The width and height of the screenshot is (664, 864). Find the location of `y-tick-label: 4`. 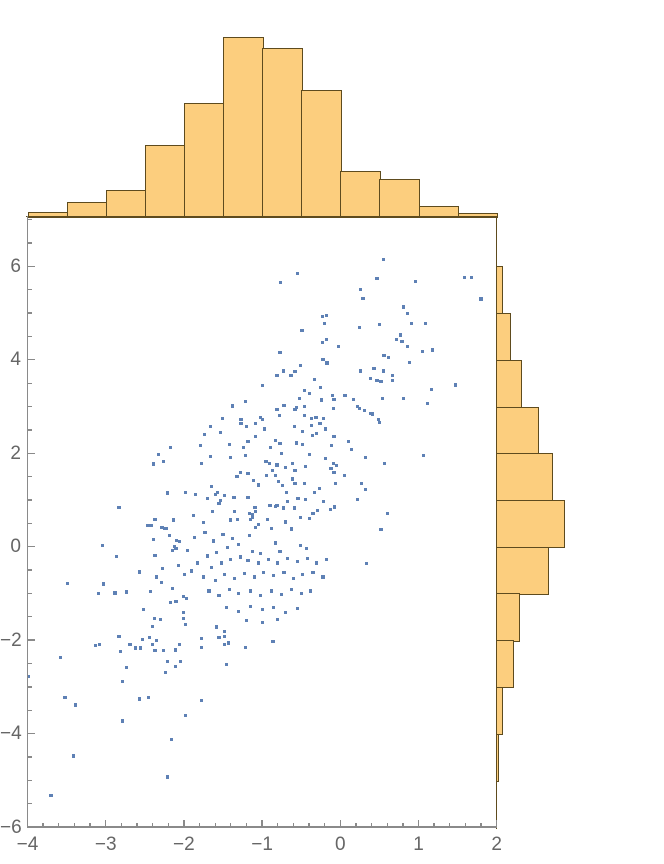

y-tick-label: 4 is located at coordinates (15, 360).